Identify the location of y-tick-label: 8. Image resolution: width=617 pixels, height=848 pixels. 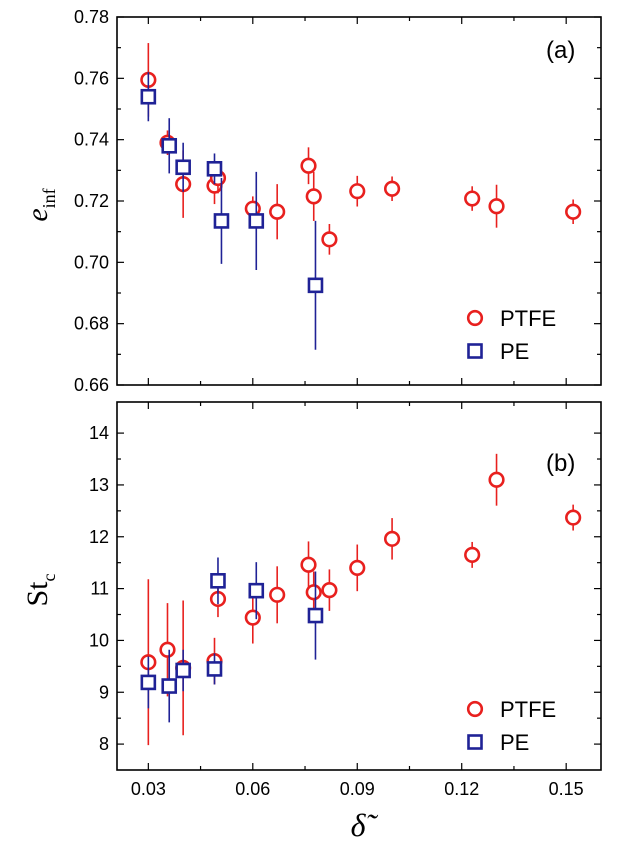
(104, 744).